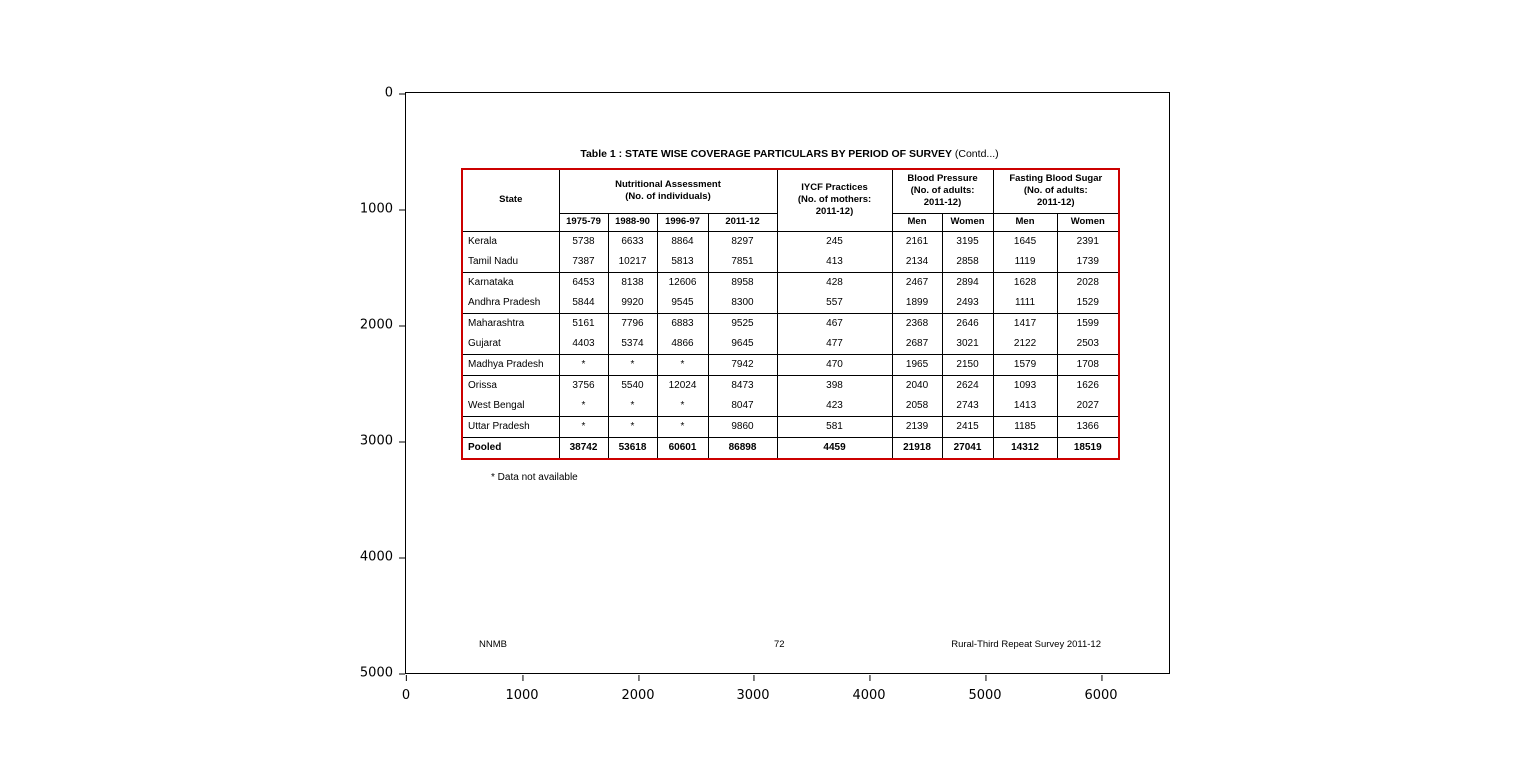  Describe the element at coordinates (1025, 427) in the screenshot. I see `value-cell: 1185` at that location.